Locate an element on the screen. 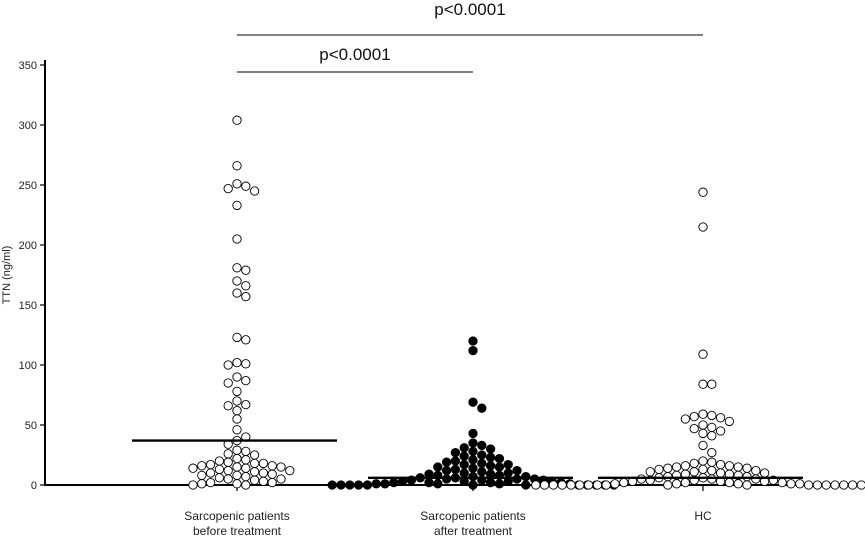  y-tick-label: 300 is located at coordinates (28, 126).